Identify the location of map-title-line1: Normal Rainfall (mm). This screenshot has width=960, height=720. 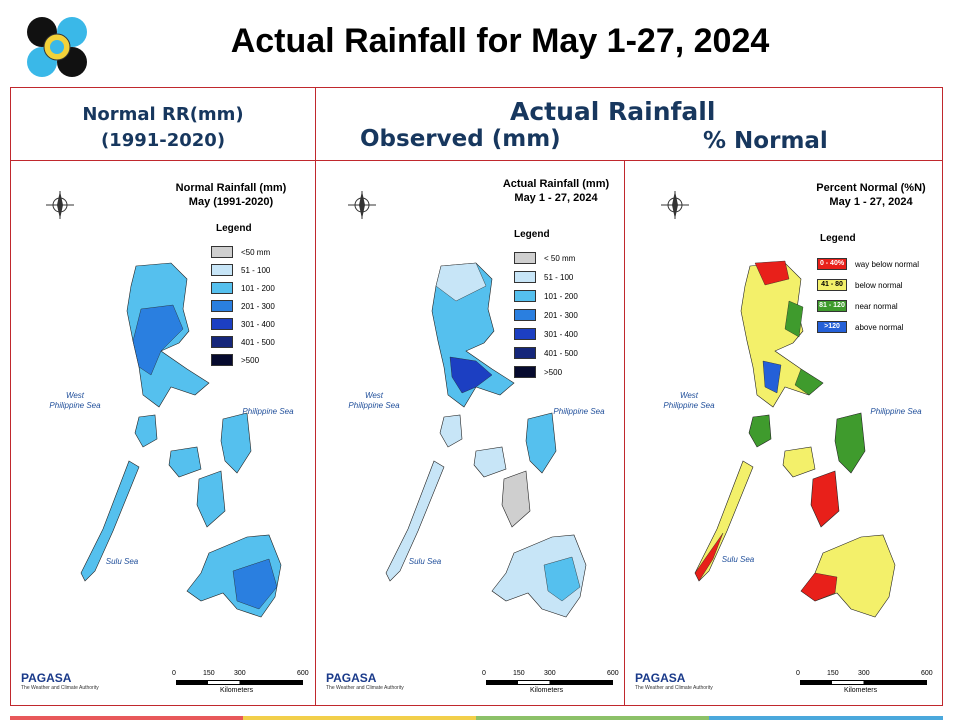
(231, 188).